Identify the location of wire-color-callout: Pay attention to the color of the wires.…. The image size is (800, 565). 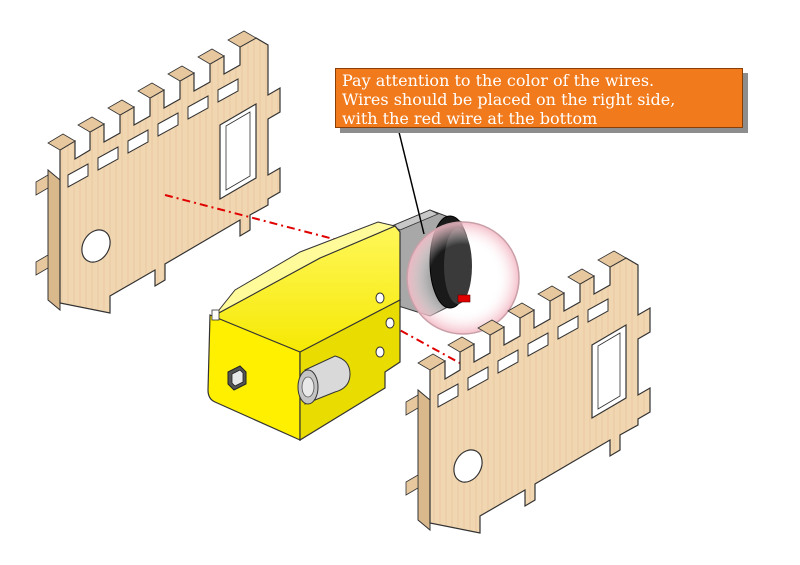
(539, 98).